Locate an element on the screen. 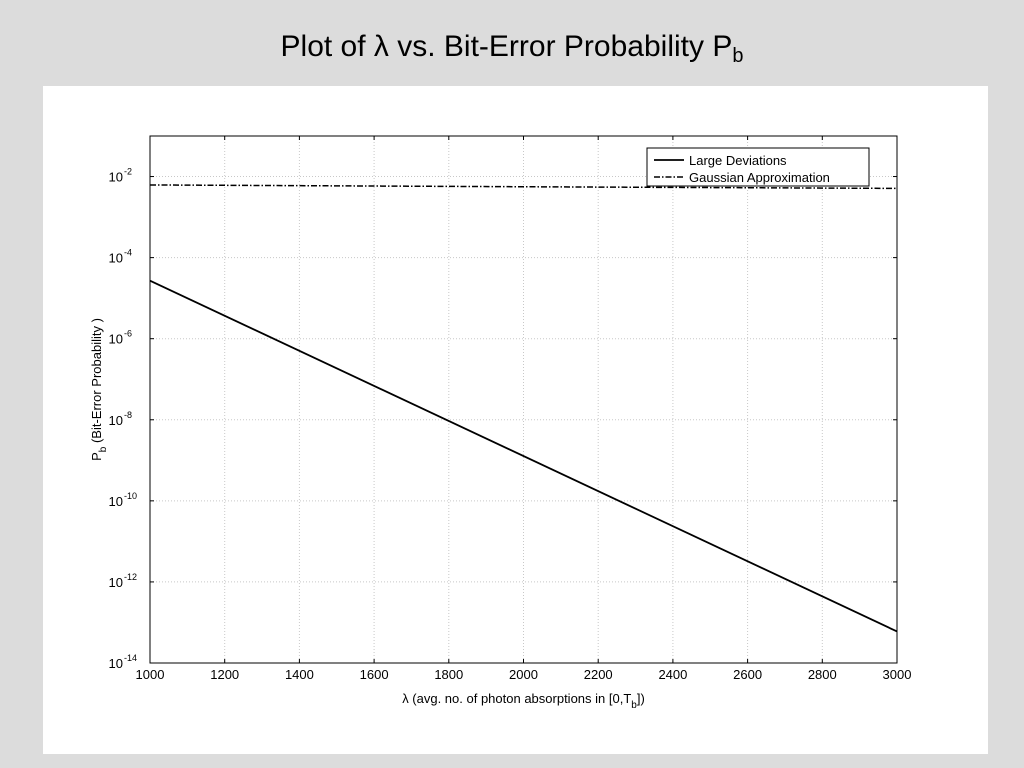 The width and height of the screenshot is (1024, 768). x-tick-label: 1000 is located at coordinates (150, 674).